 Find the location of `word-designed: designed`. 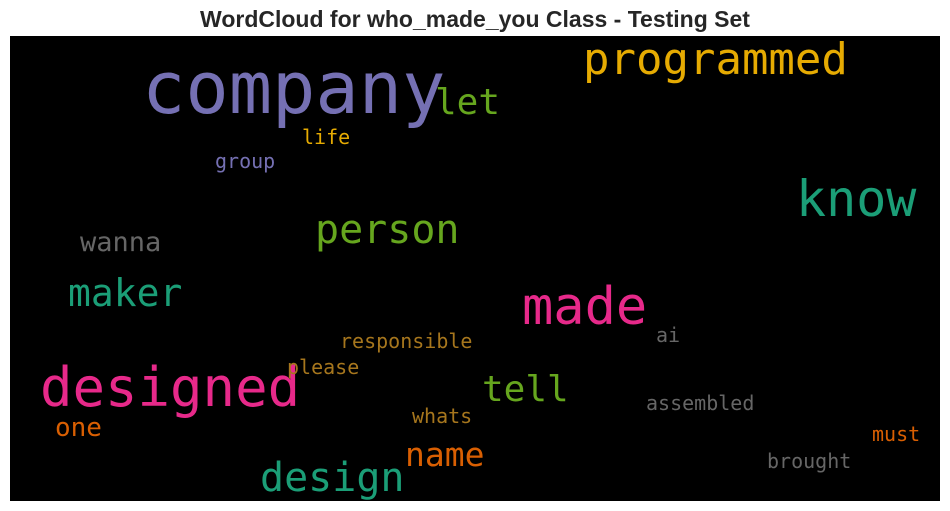

word-designed: designed is located at coordinates (170, 387).